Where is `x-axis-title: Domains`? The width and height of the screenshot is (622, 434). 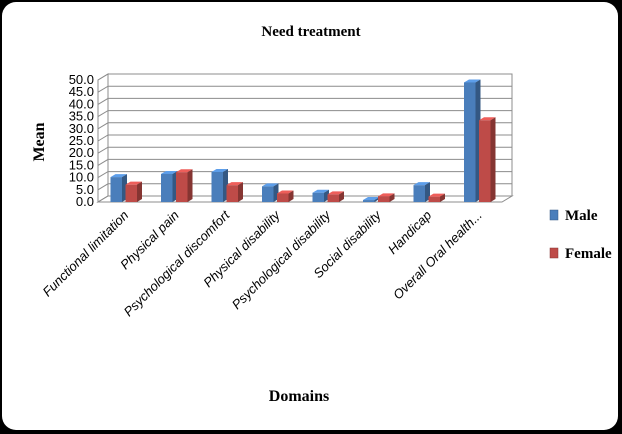 x-axis-title: Domains is located at coordinates (299, 396).